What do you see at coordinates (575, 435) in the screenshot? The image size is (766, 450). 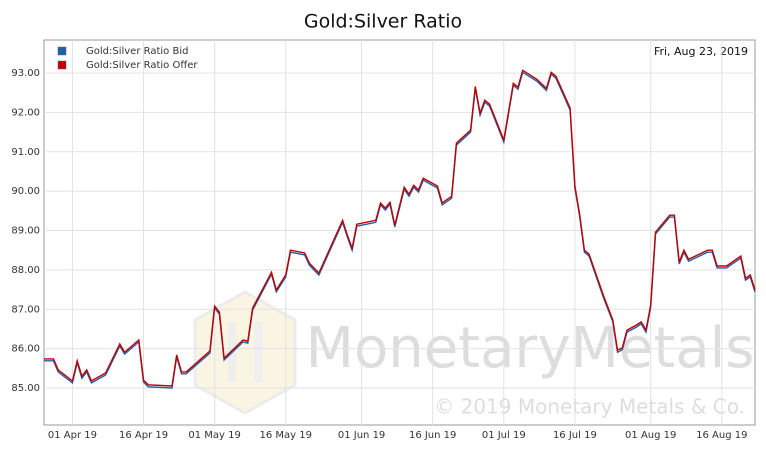 I see `x-tick-label: 16 Jul 19` at bounding box center [575, 435].